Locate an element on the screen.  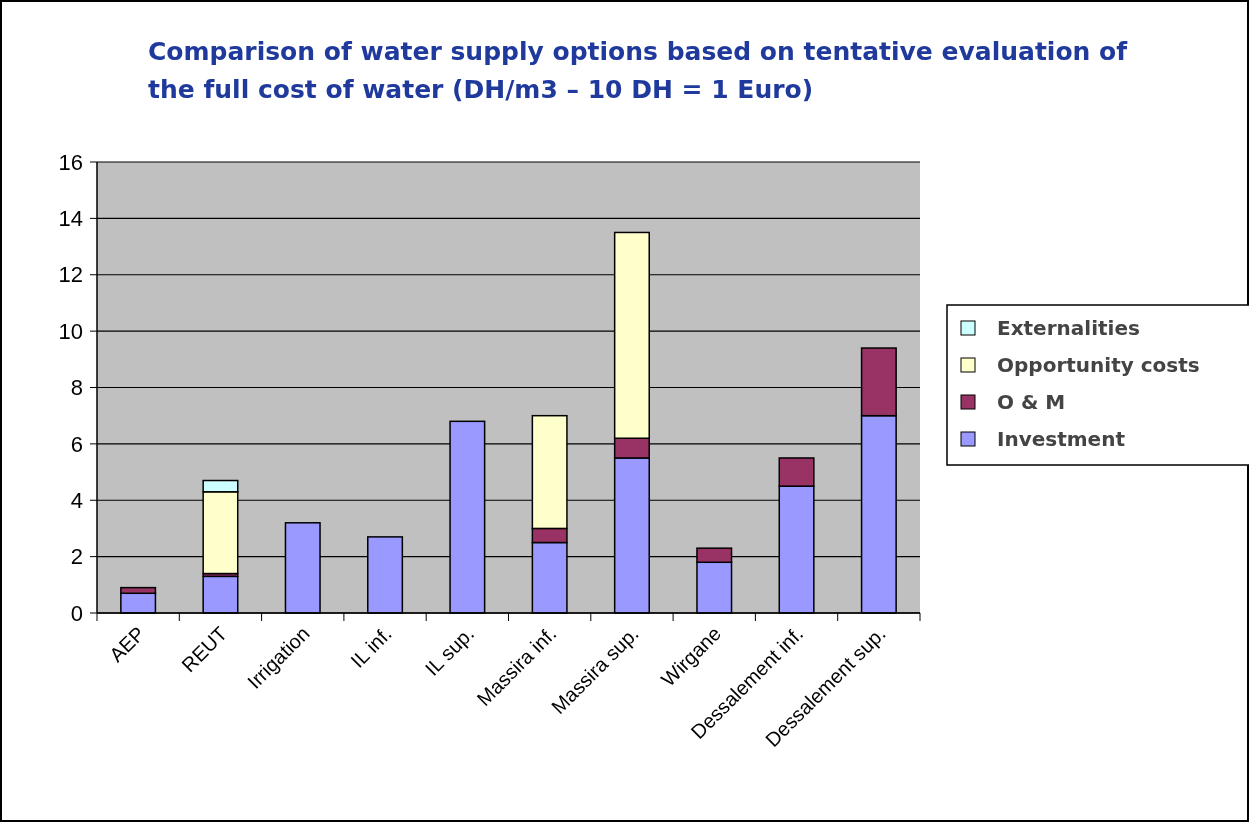
y-tick-label: 2 is located at coordinates (76, 557).